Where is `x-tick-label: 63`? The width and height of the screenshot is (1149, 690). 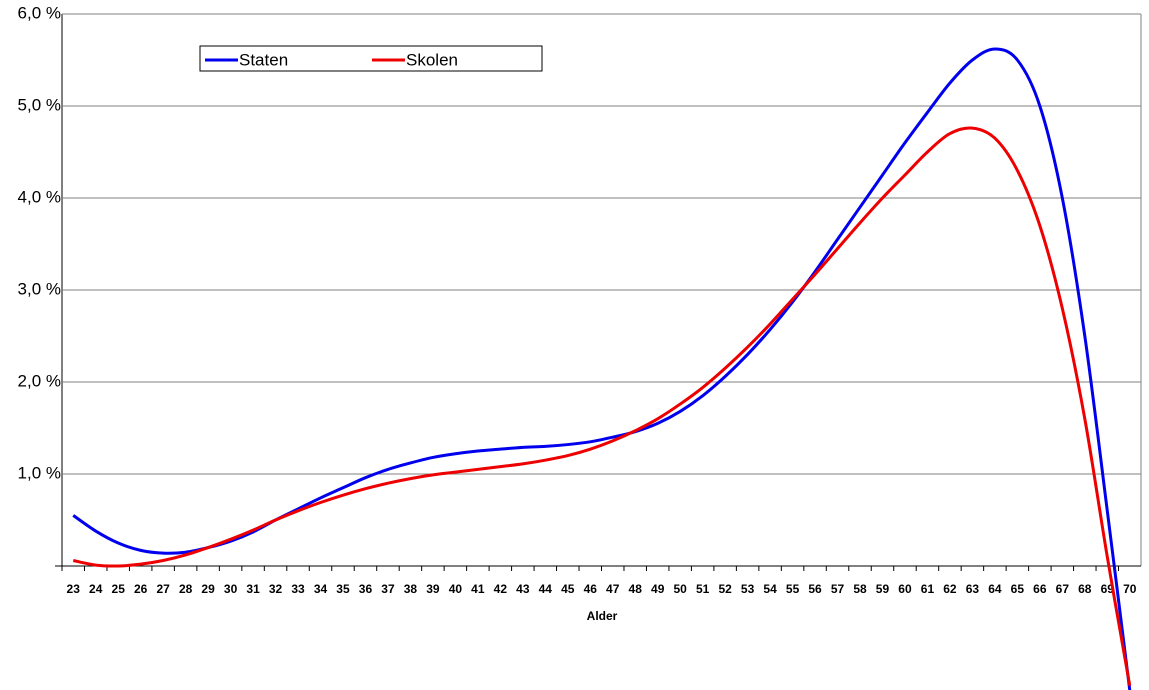
x-tick-label: 63 is located at coordinates (973, 589).